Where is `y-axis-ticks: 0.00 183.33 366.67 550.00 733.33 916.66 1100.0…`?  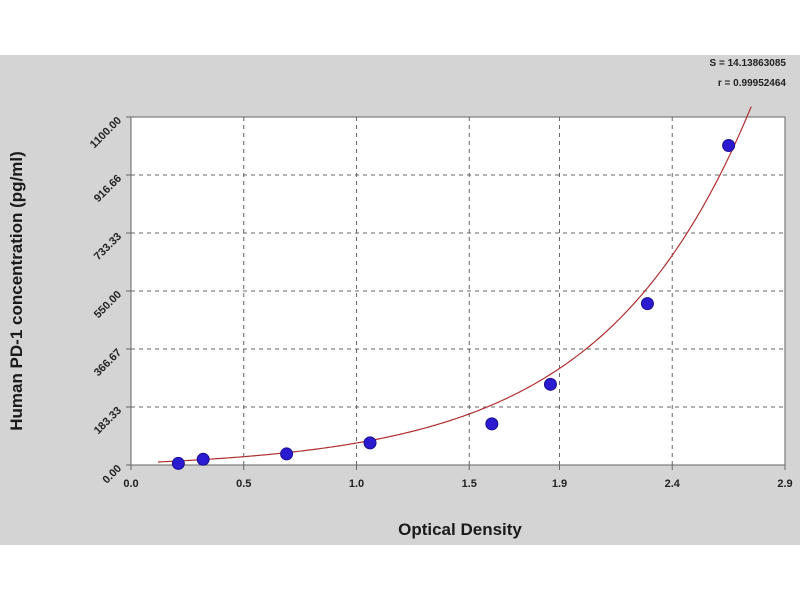
y-axis-ticks: 0.00 183.33 366.67 550.00 733.33 916.66 1100.0… is located at coordinates (109, 301).